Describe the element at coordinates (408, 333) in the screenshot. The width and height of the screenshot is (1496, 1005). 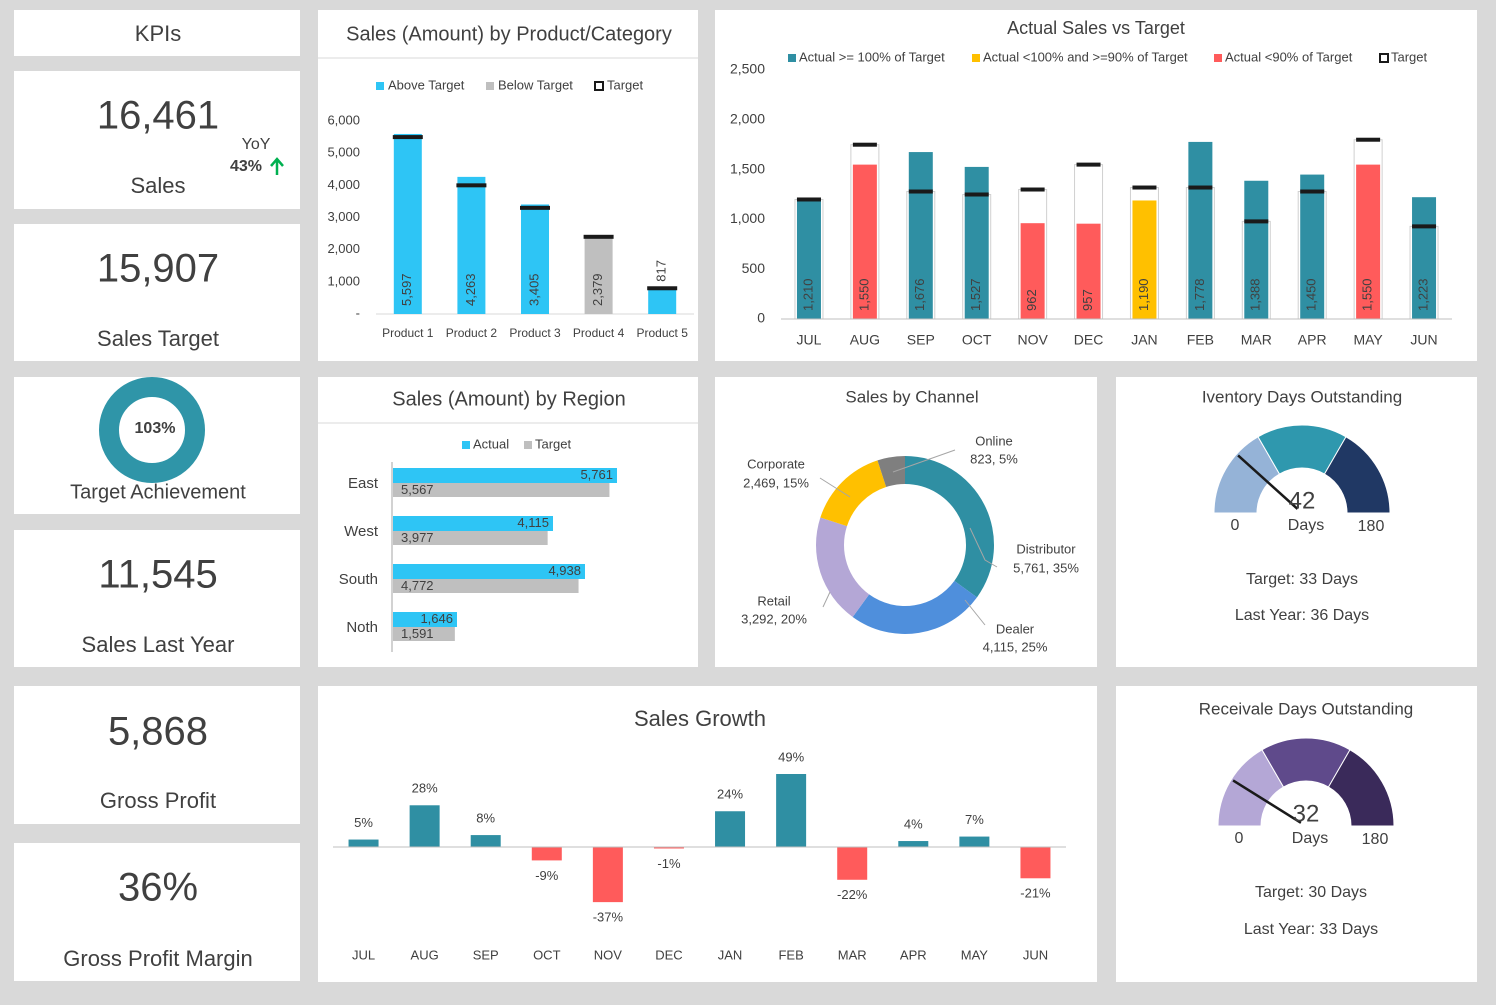
I see `x-tick-label: Product 1` at that location.